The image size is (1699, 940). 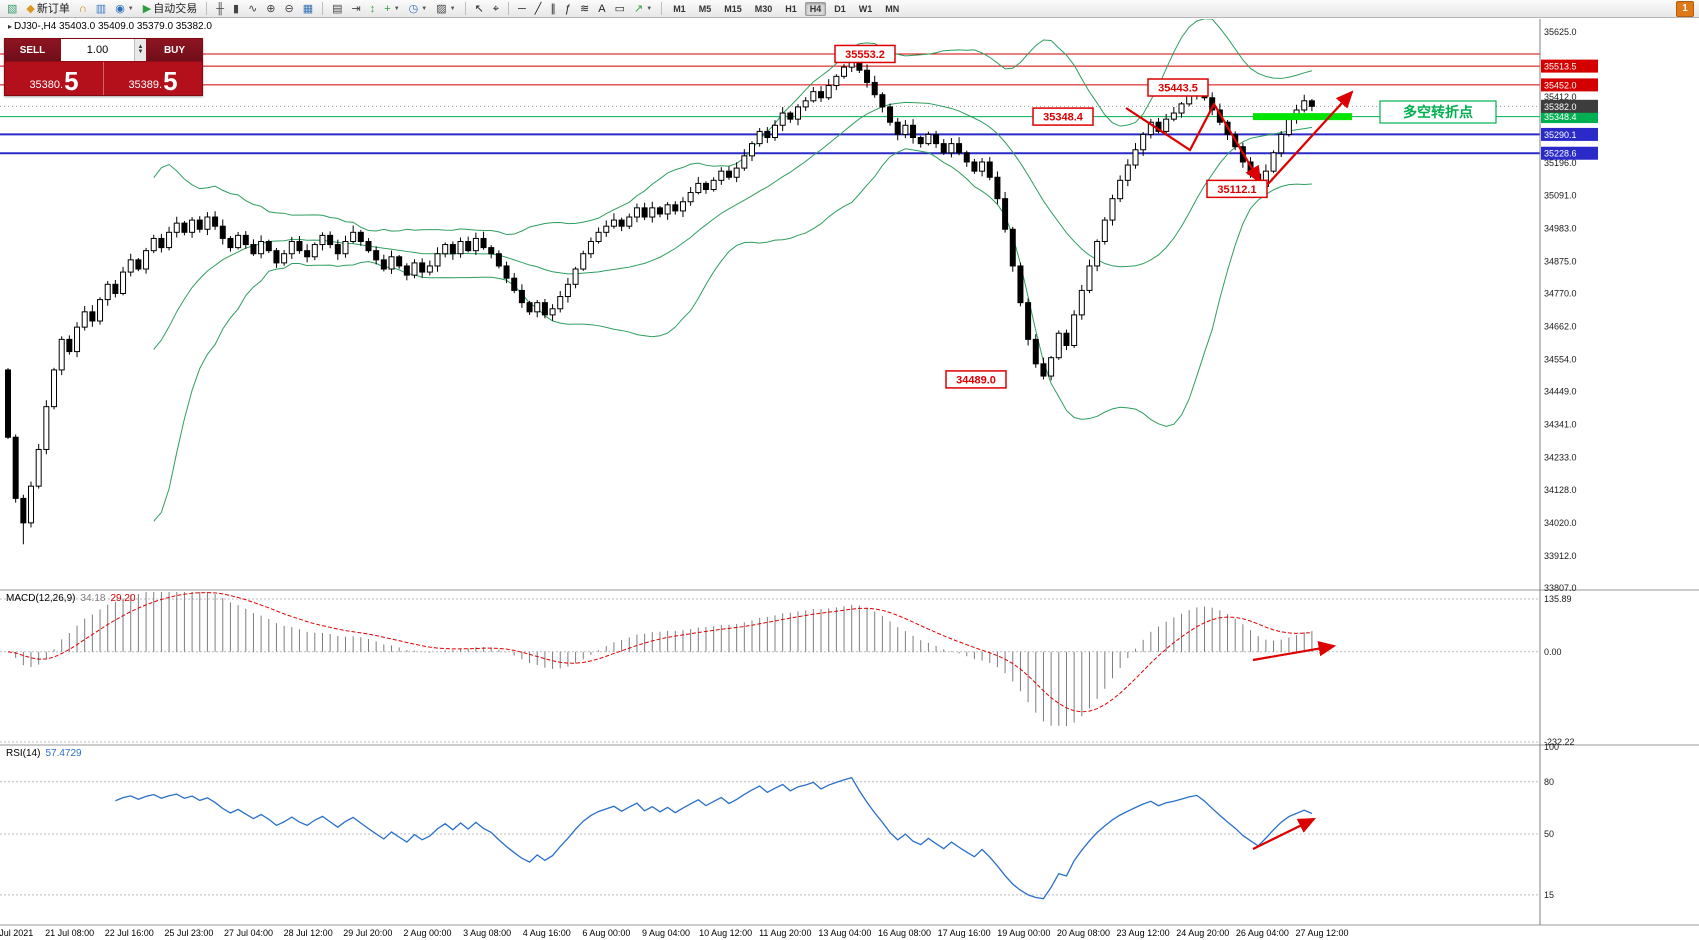 I want to click on timeframe-m30: M30, so click(x=763, y=8).